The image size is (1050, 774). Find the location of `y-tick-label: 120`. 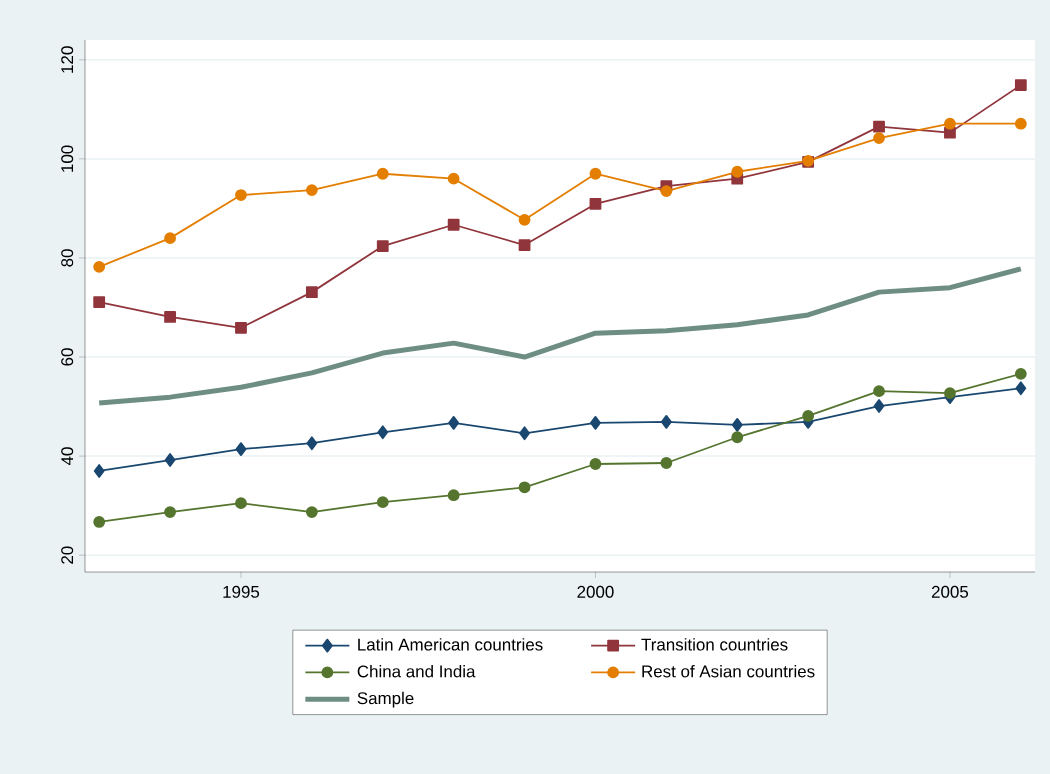

y-tick-label: 120 is located at coordinates (67, 59).